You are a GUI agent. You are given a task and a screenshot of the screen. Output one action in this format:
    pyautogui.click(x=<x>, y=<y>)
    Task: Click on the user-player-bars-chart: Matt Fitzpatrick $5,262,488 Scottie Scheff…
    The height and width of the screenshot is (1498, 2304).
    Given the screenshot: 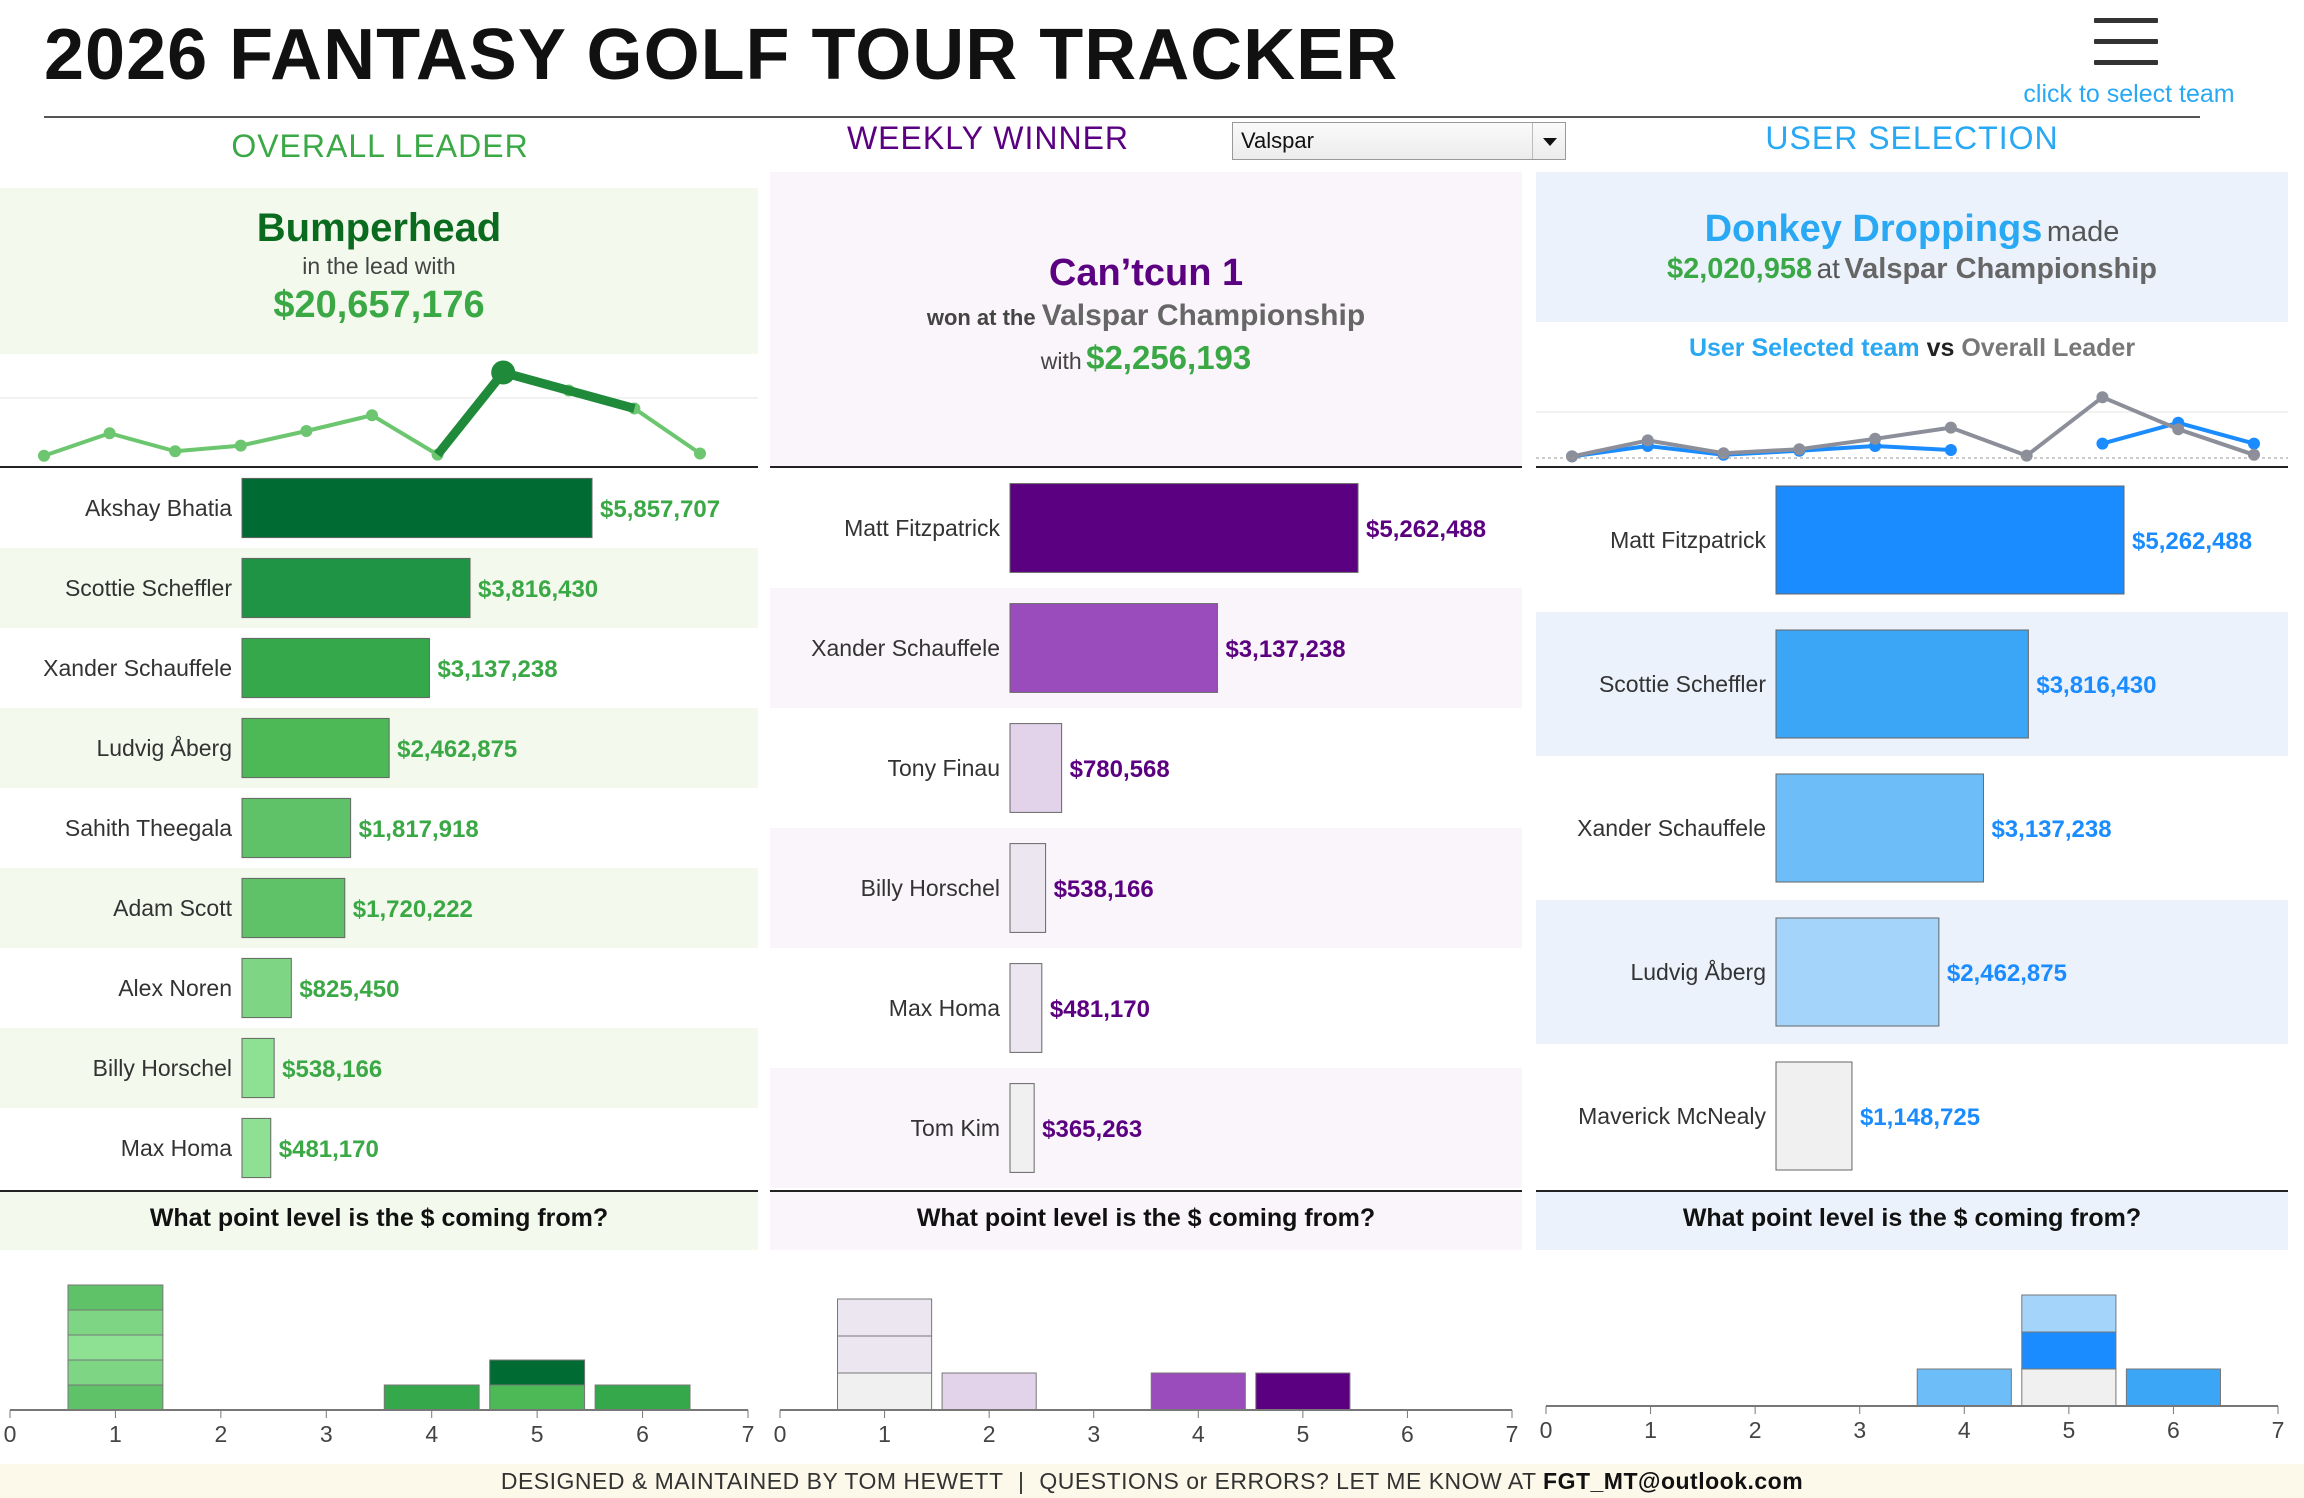 What is the action you would take?
    pyautogui.click(x=1912, y=828)
    